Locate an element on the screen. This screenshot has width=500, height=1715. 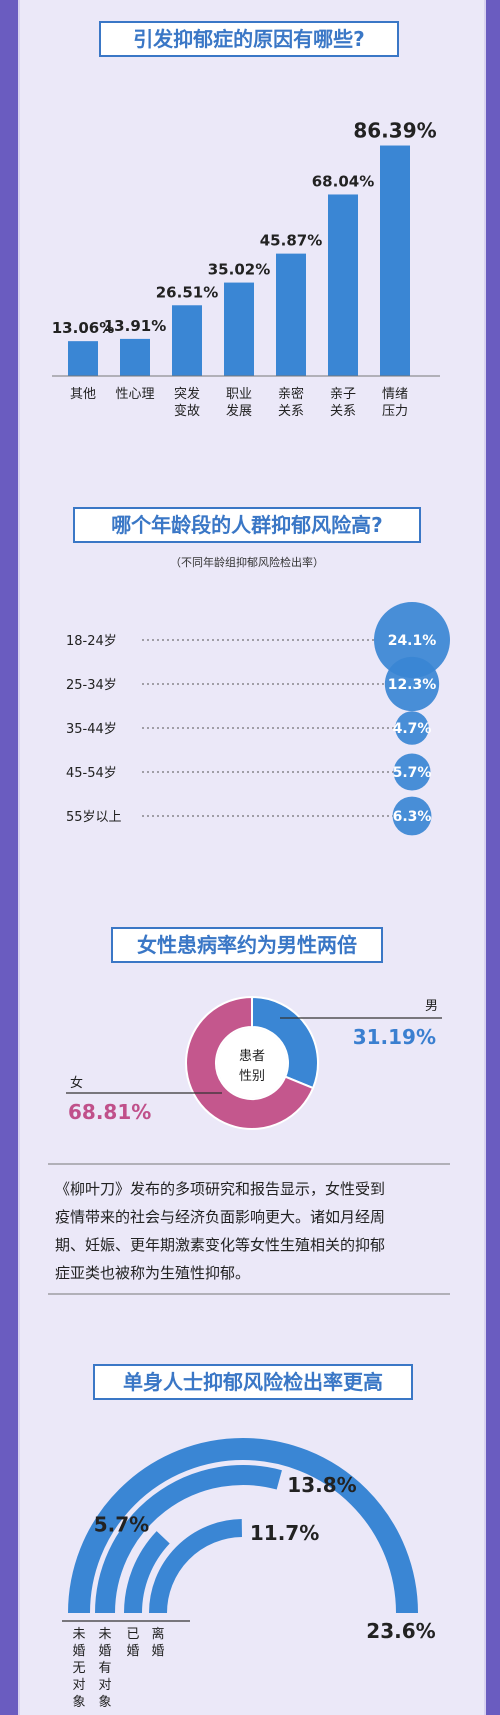
age-value-label: 5.7% is located at coordinates (412, 773).